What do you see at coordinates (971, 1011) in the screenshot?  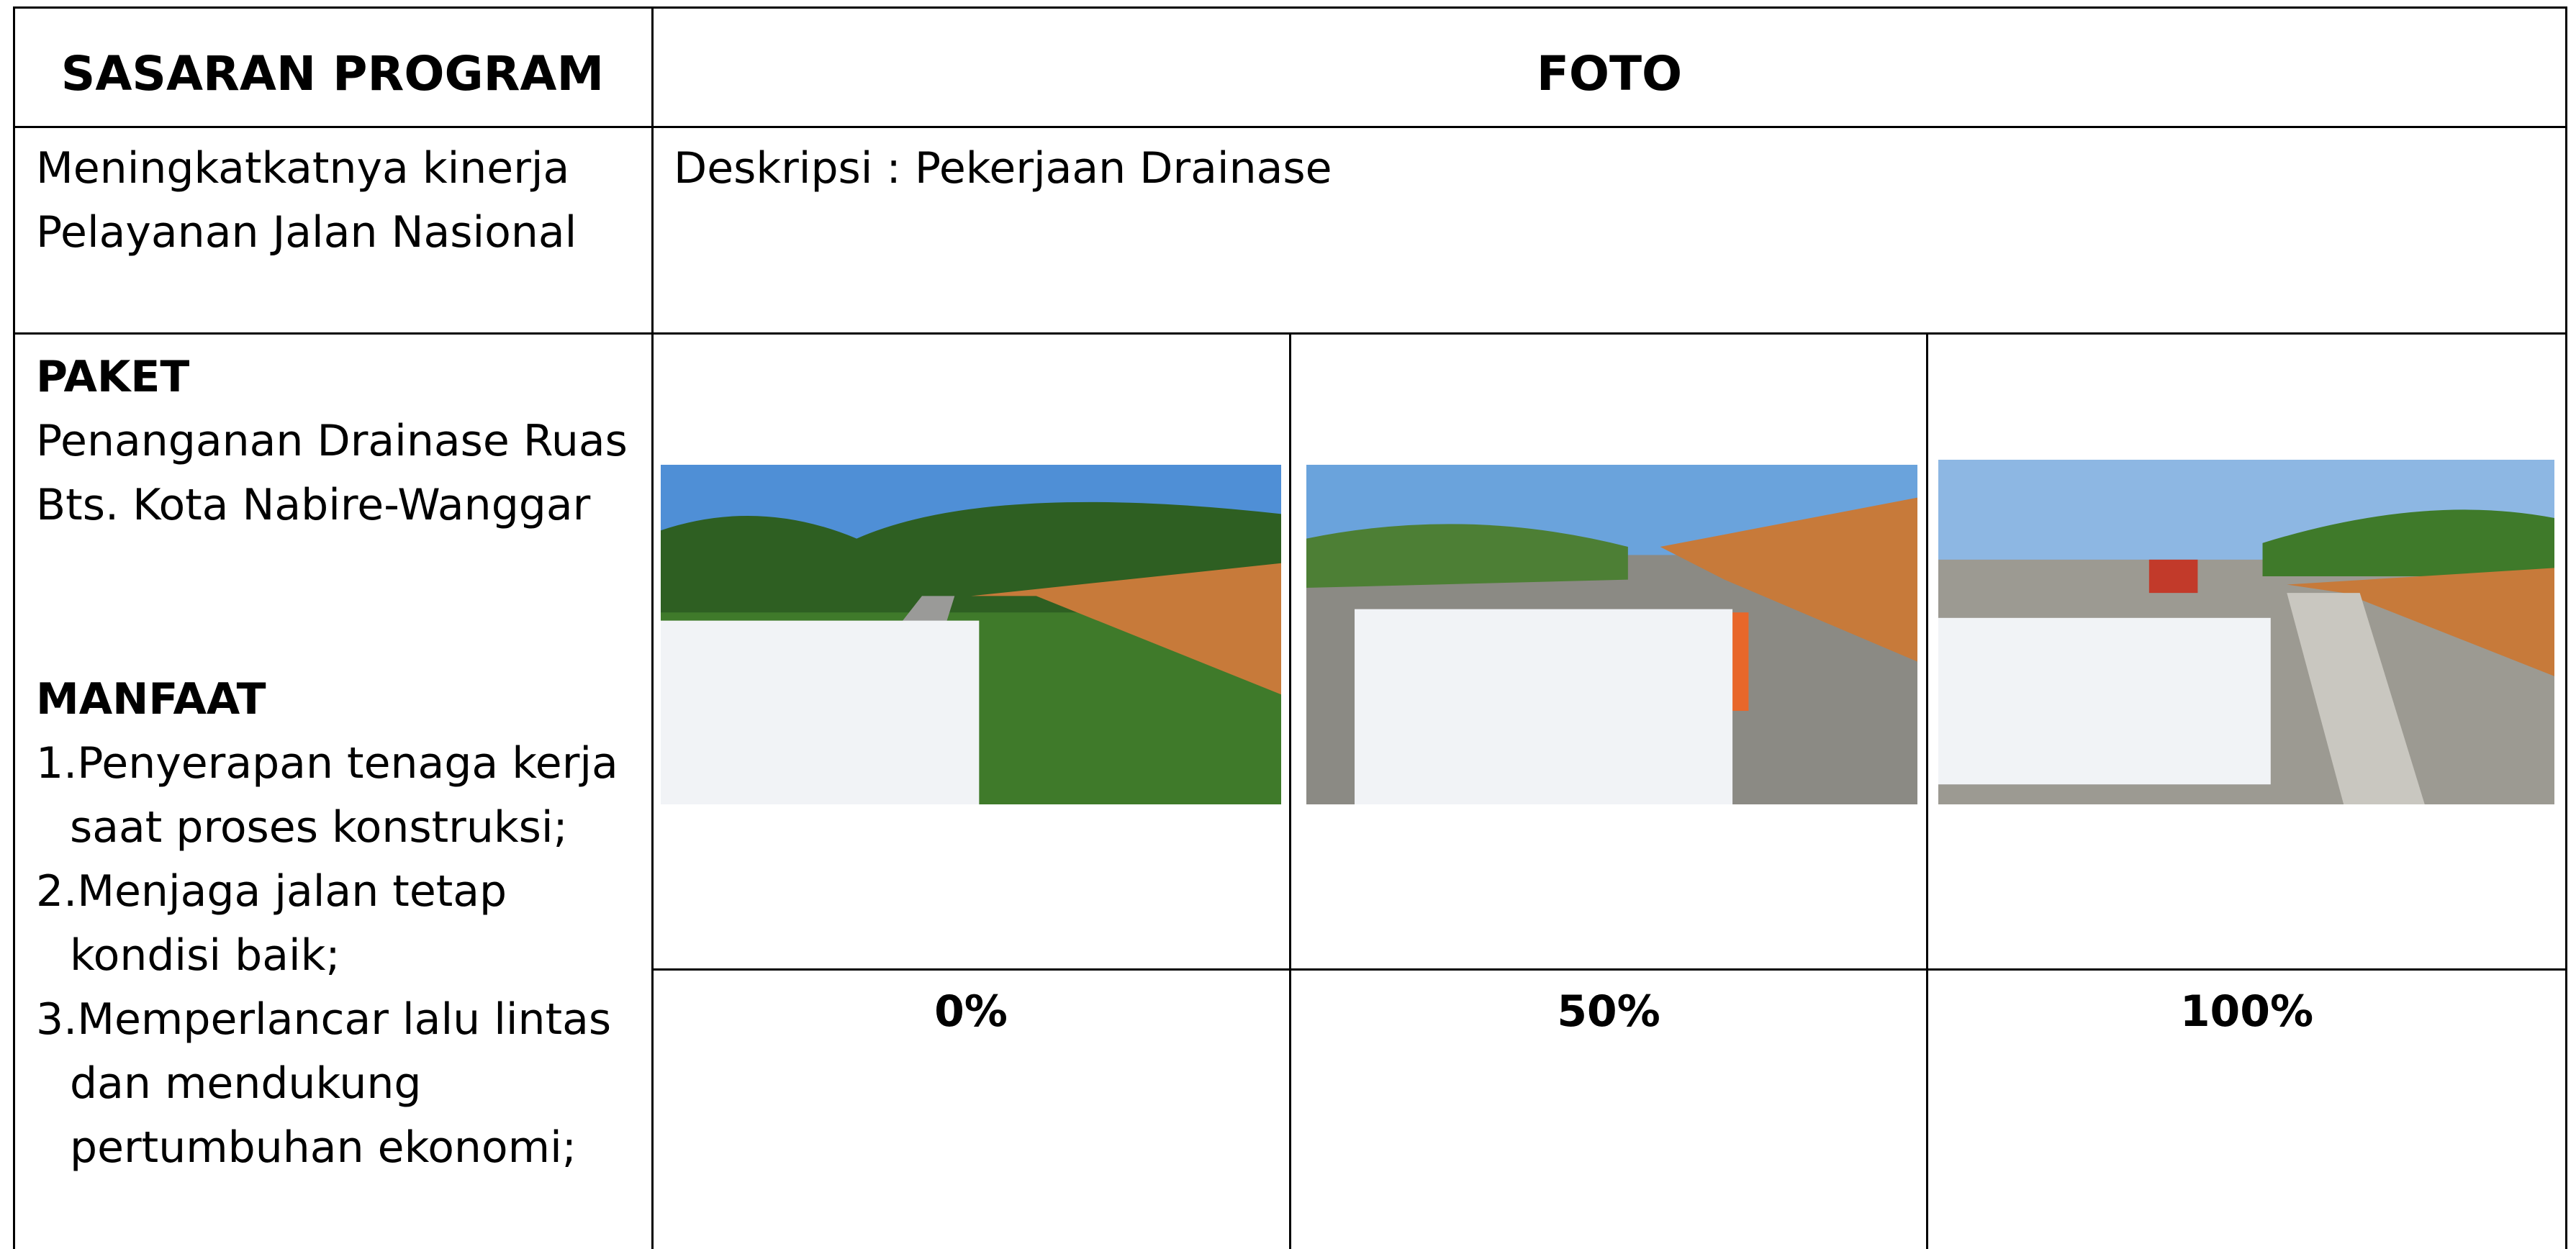 I see `progress-caption: 0%` at bounding box center [971, 1011].